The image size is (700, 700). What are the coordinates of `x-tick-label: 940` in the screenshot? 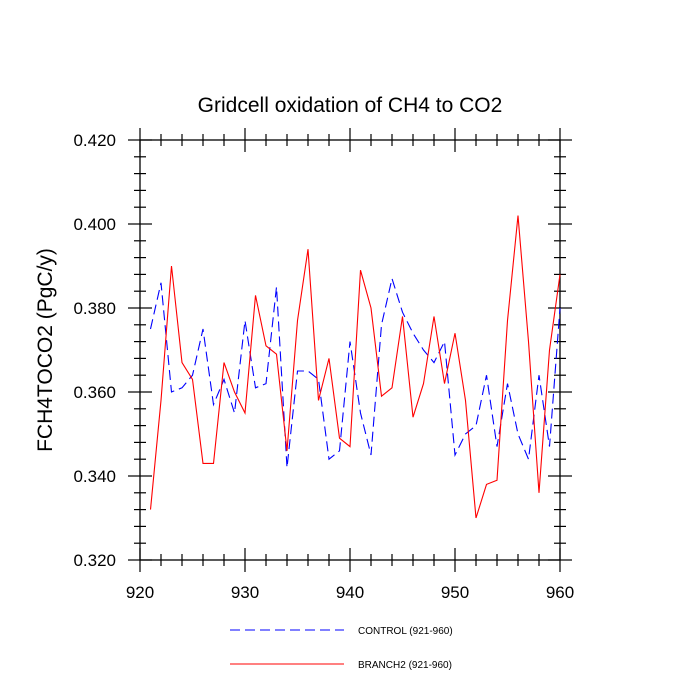 It's located at (350, 592).